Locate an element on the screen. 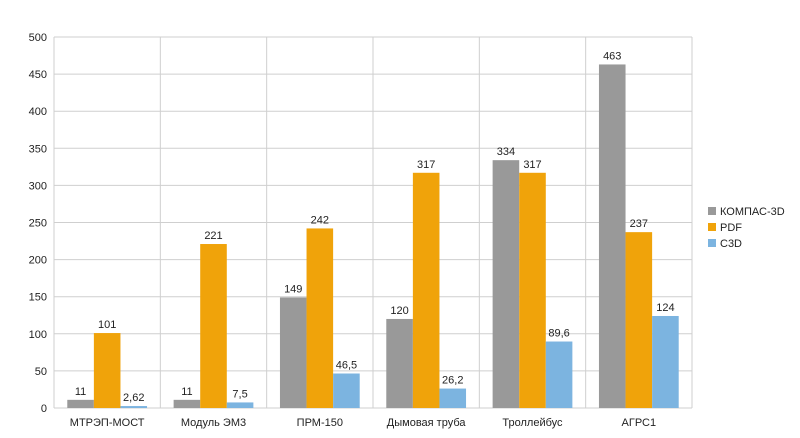 The image size is (800, 438). category-label: АГРС1 is located at coordinates (639, 423).